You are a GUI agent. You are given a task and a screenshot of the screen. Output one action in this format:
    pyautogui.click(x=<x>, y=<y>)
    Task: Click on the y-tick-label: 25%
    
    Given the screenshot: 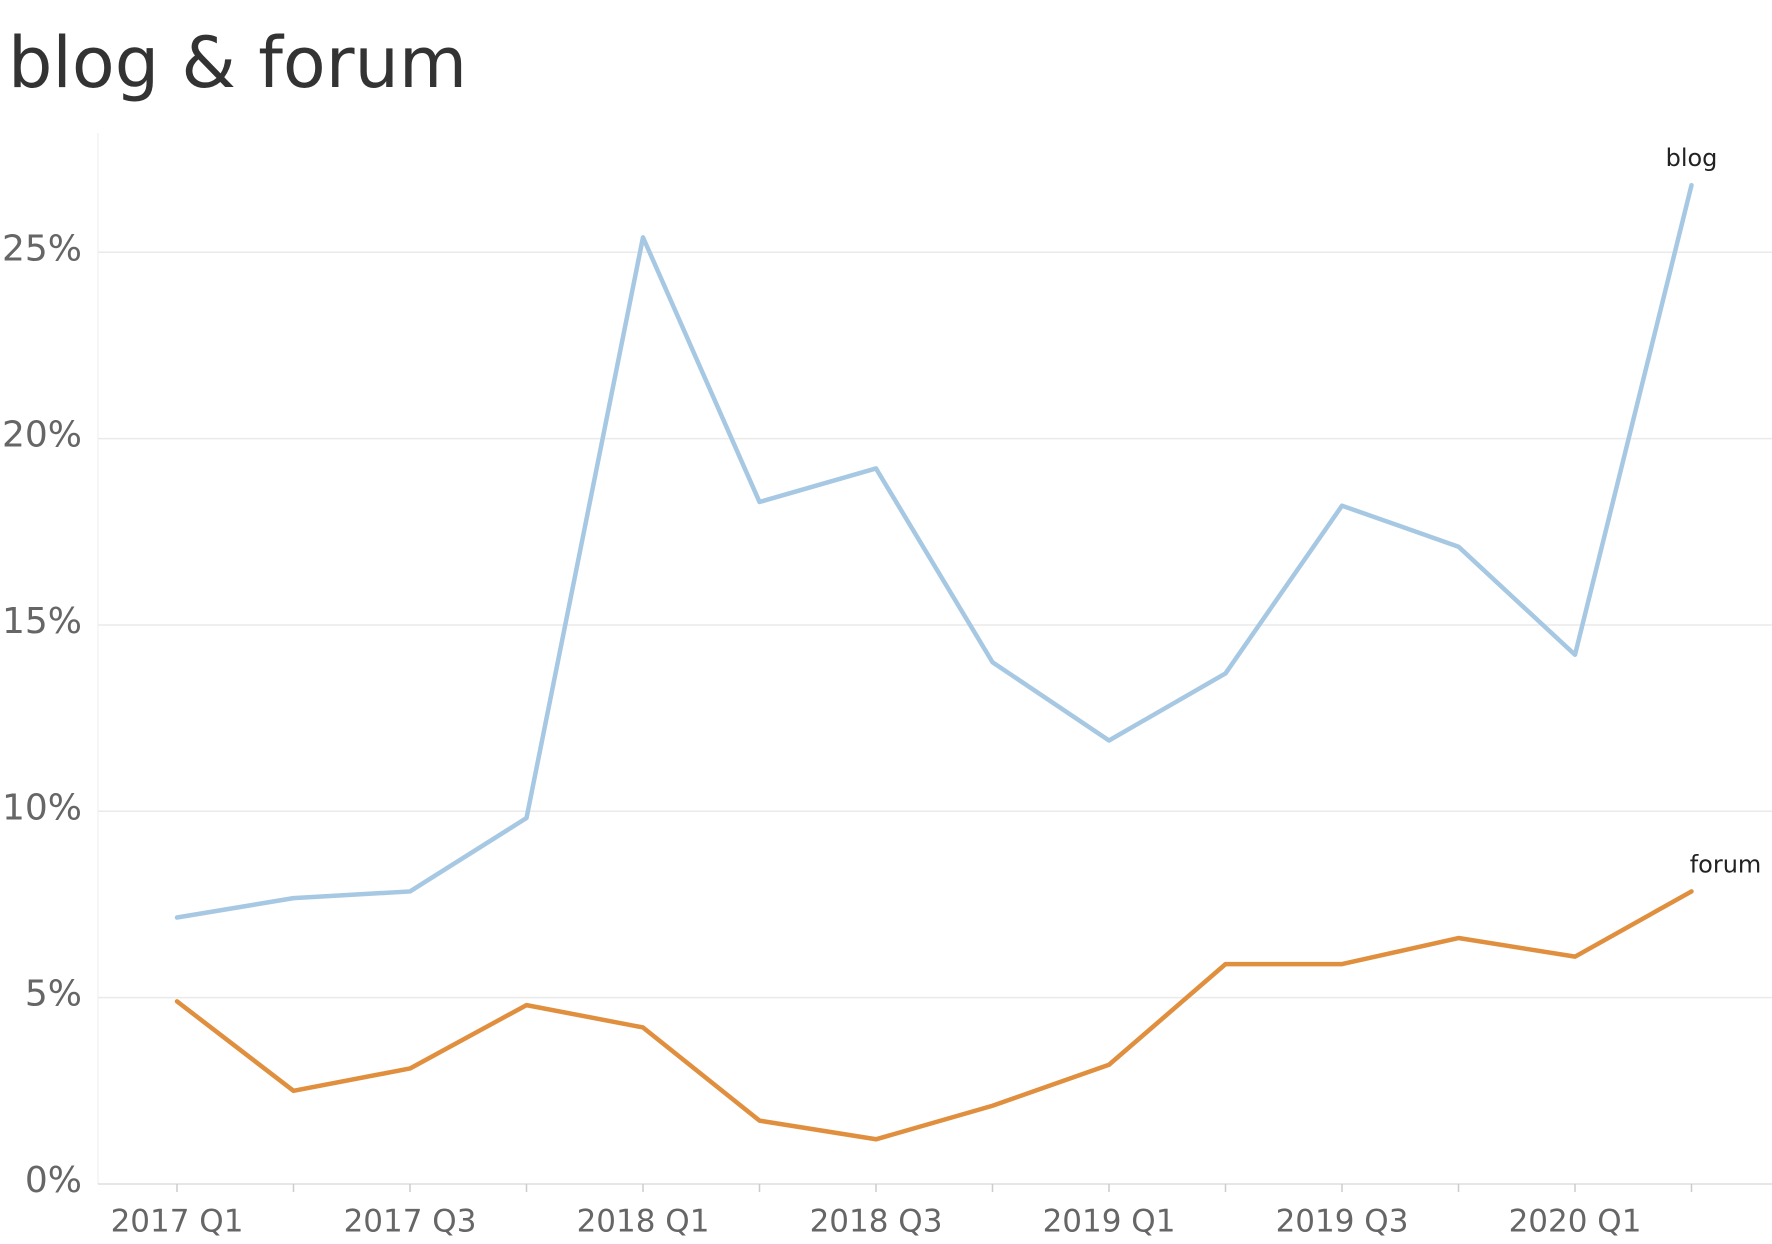 What is the action you would take?
    pyautogui.click(x=42, y=248)
    